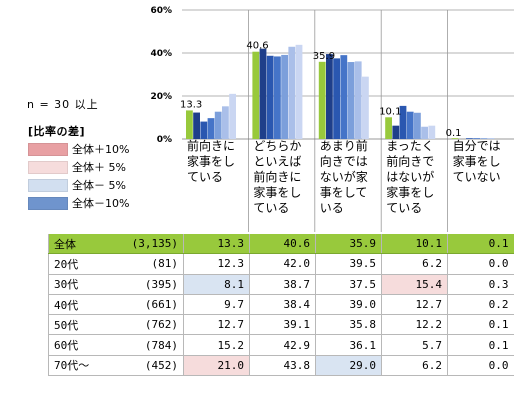 This screenshot has height=405, width=530. I want to click on age-group-cell: 30代, so click(81, 284).